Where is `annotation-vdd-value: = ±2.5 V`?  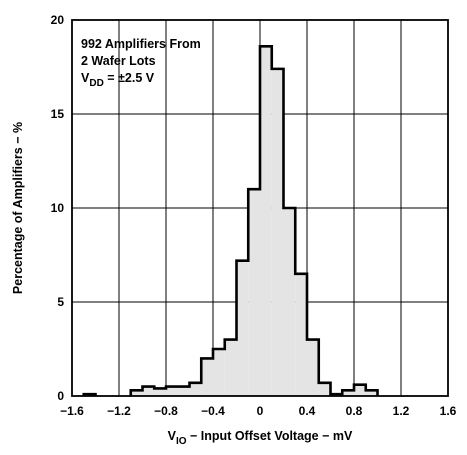 annotation-vdd-value: = ±2.5 V is located at coordinates (129, 78).